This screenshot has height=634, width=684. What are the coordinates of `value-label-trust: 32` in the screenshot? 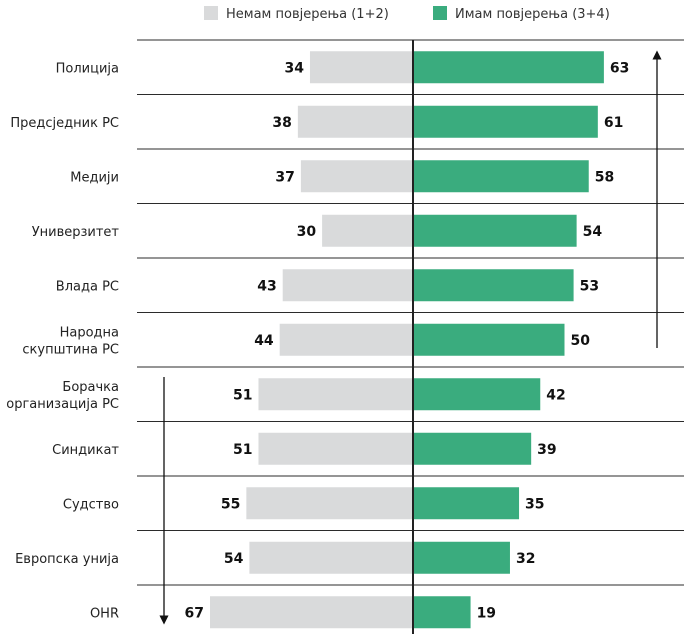 It's located at (525, 559).